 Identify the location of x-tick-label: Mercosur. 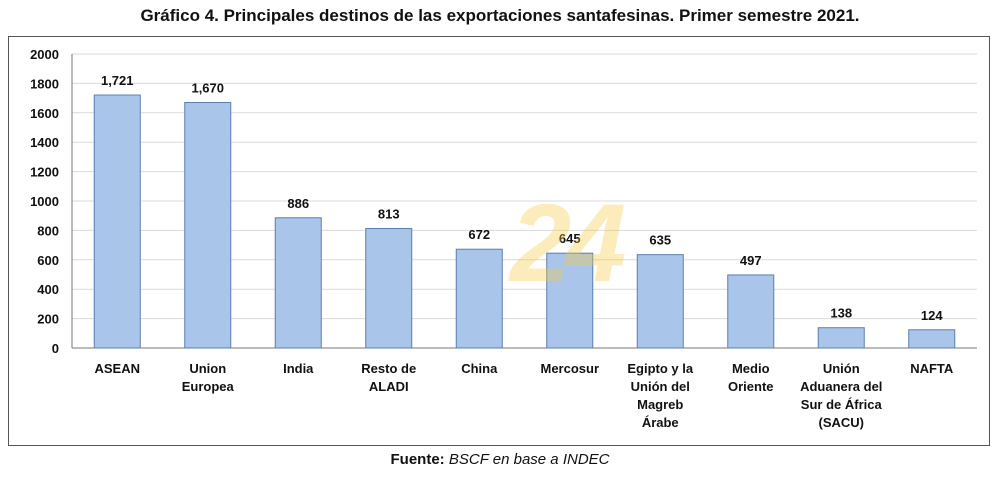
(569, 368).